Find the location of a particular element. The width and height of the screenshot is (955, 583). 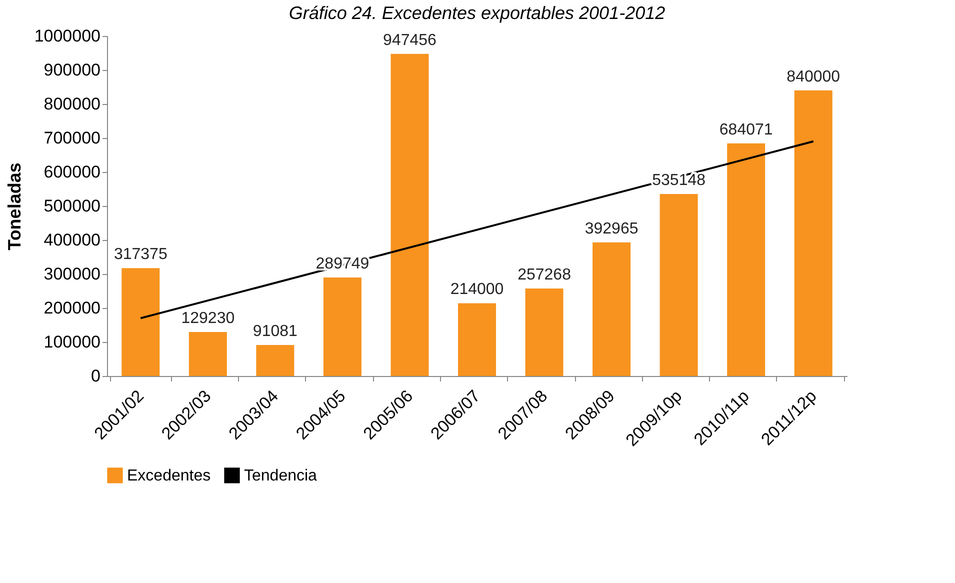

data-label: 91081 is located at coordinates (275, 331).